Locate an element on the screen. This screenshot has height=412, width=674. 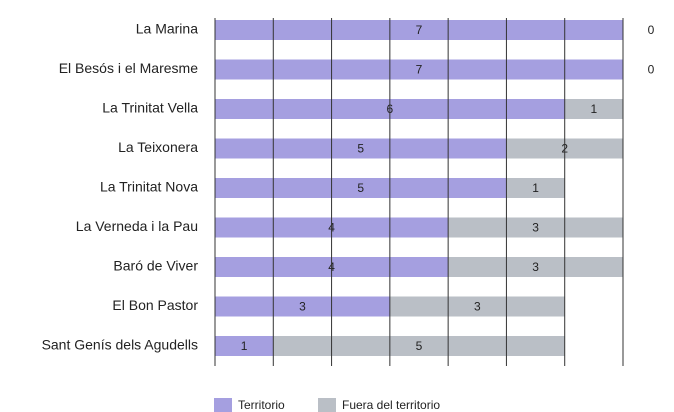
legend-label: Territorio is located at coordinates (261, 405).